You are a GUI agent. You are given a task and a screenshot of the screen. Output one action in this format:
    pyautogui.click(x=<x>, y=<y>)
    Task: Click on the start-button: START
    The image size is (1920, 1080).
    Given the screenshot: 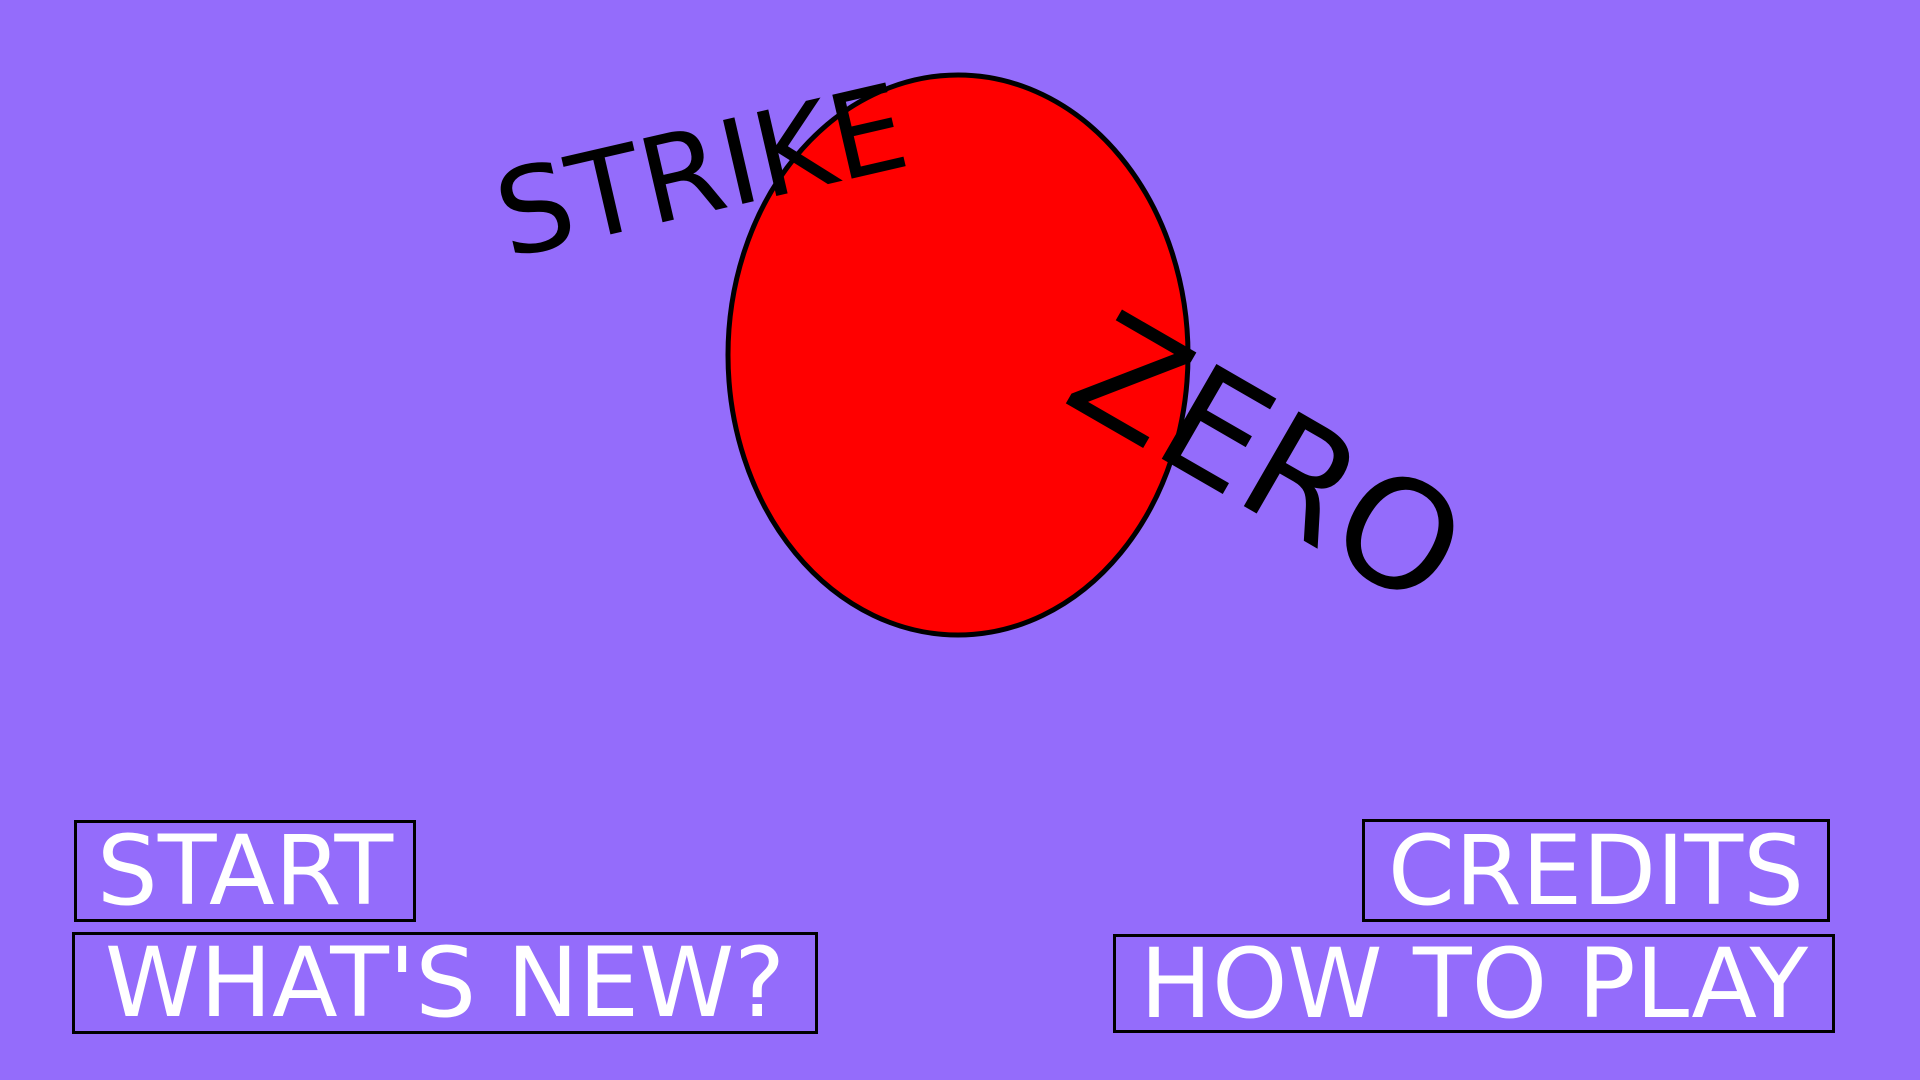 What is the action you would take?
    pyautogui.click(x=245, y=871)
    